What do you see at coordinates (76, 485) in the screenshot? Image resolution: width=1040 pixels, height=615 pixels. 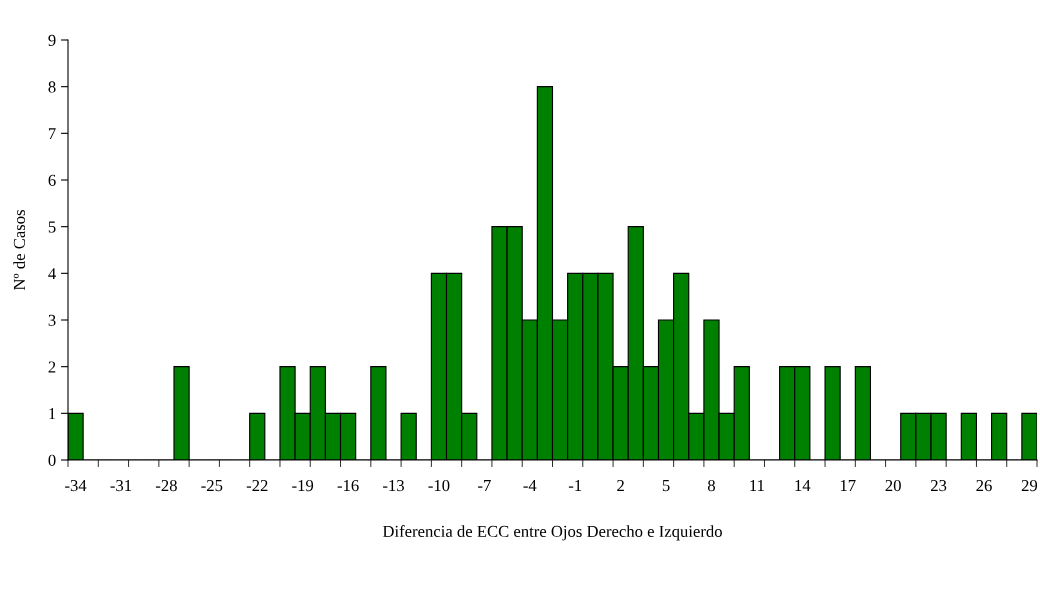 I see `x-tick-label: -34` at bounding box center [76, 485].